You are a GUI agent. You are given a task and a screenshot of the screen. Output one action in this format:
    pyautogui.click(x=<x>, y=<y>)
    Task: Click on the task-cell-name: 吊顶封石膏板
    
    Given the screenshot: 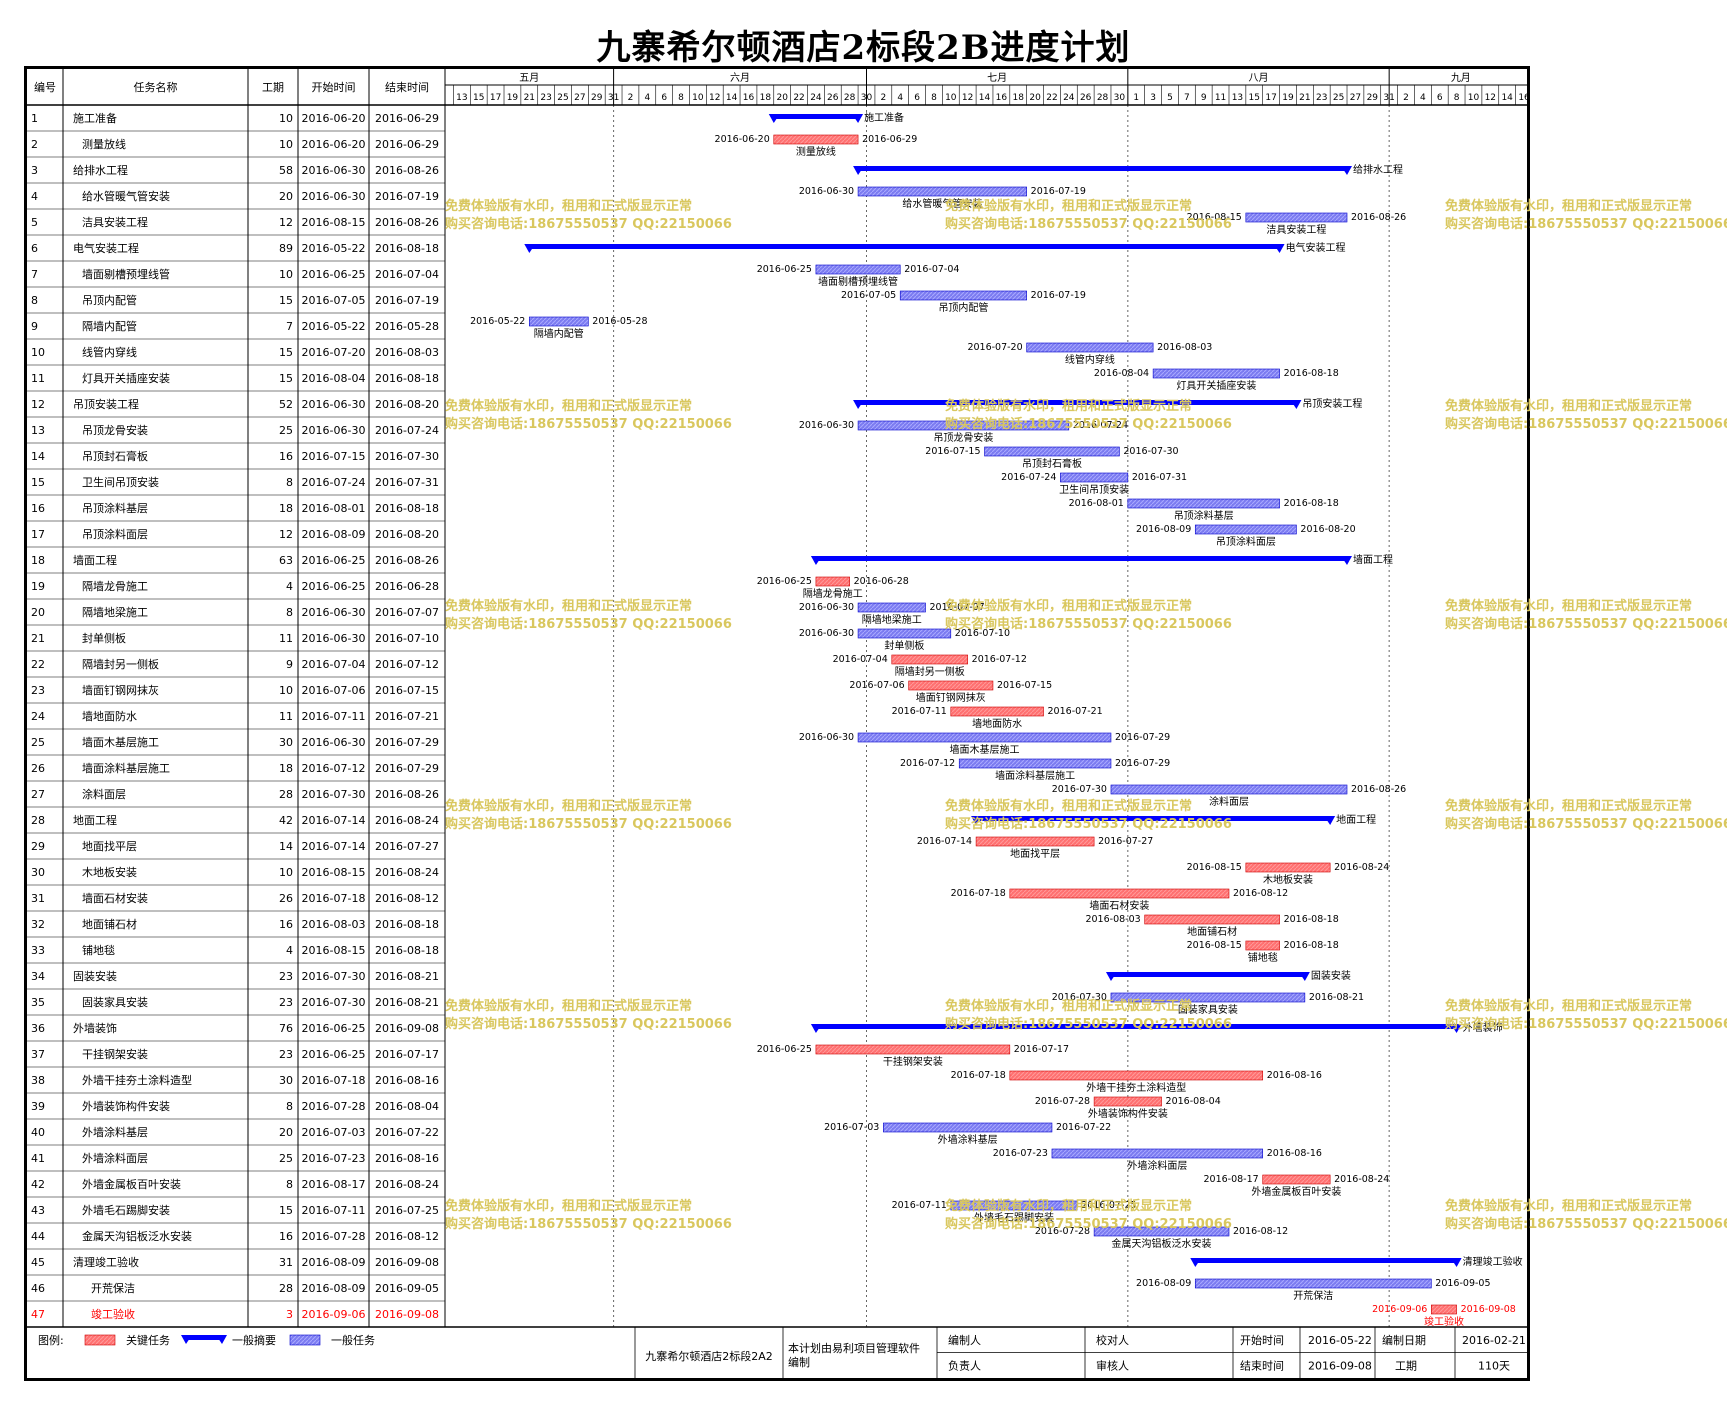 What is the action you would take?
    pyautogui.click(x=115, y=456)
    